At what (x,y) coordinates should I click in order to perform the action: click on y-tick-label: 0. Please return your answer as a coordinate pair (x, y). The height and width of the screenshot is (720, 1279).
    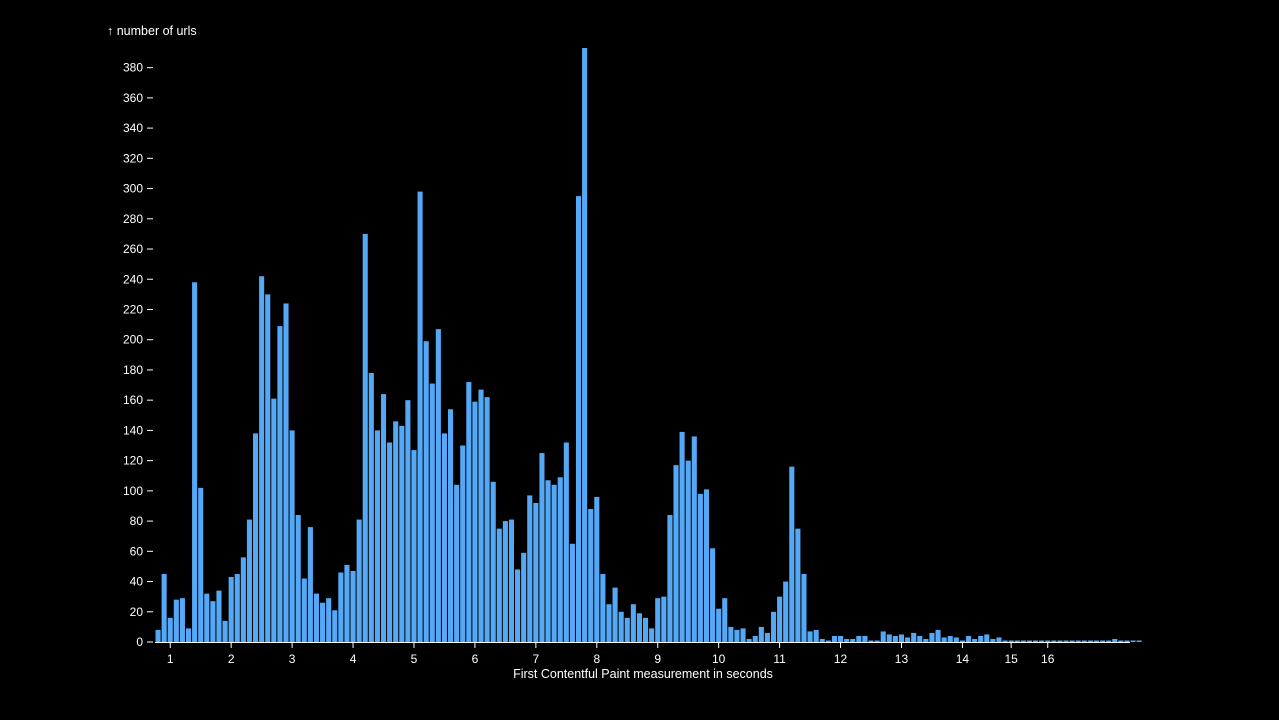
    Looking at the image, I should click on (139, 642).